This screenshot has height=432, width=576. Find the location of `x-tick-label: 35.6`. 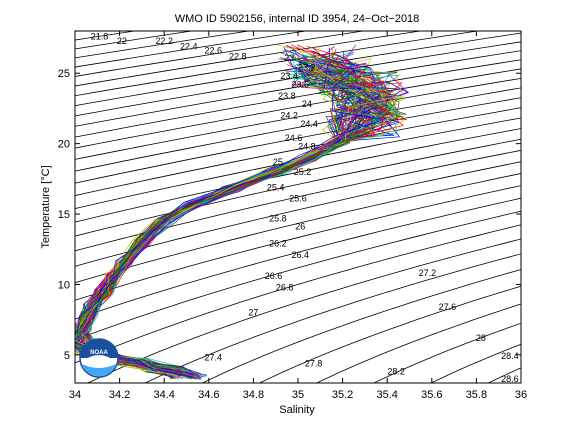

x-tick-label: 35.6 is located at coordinates (431, 395).